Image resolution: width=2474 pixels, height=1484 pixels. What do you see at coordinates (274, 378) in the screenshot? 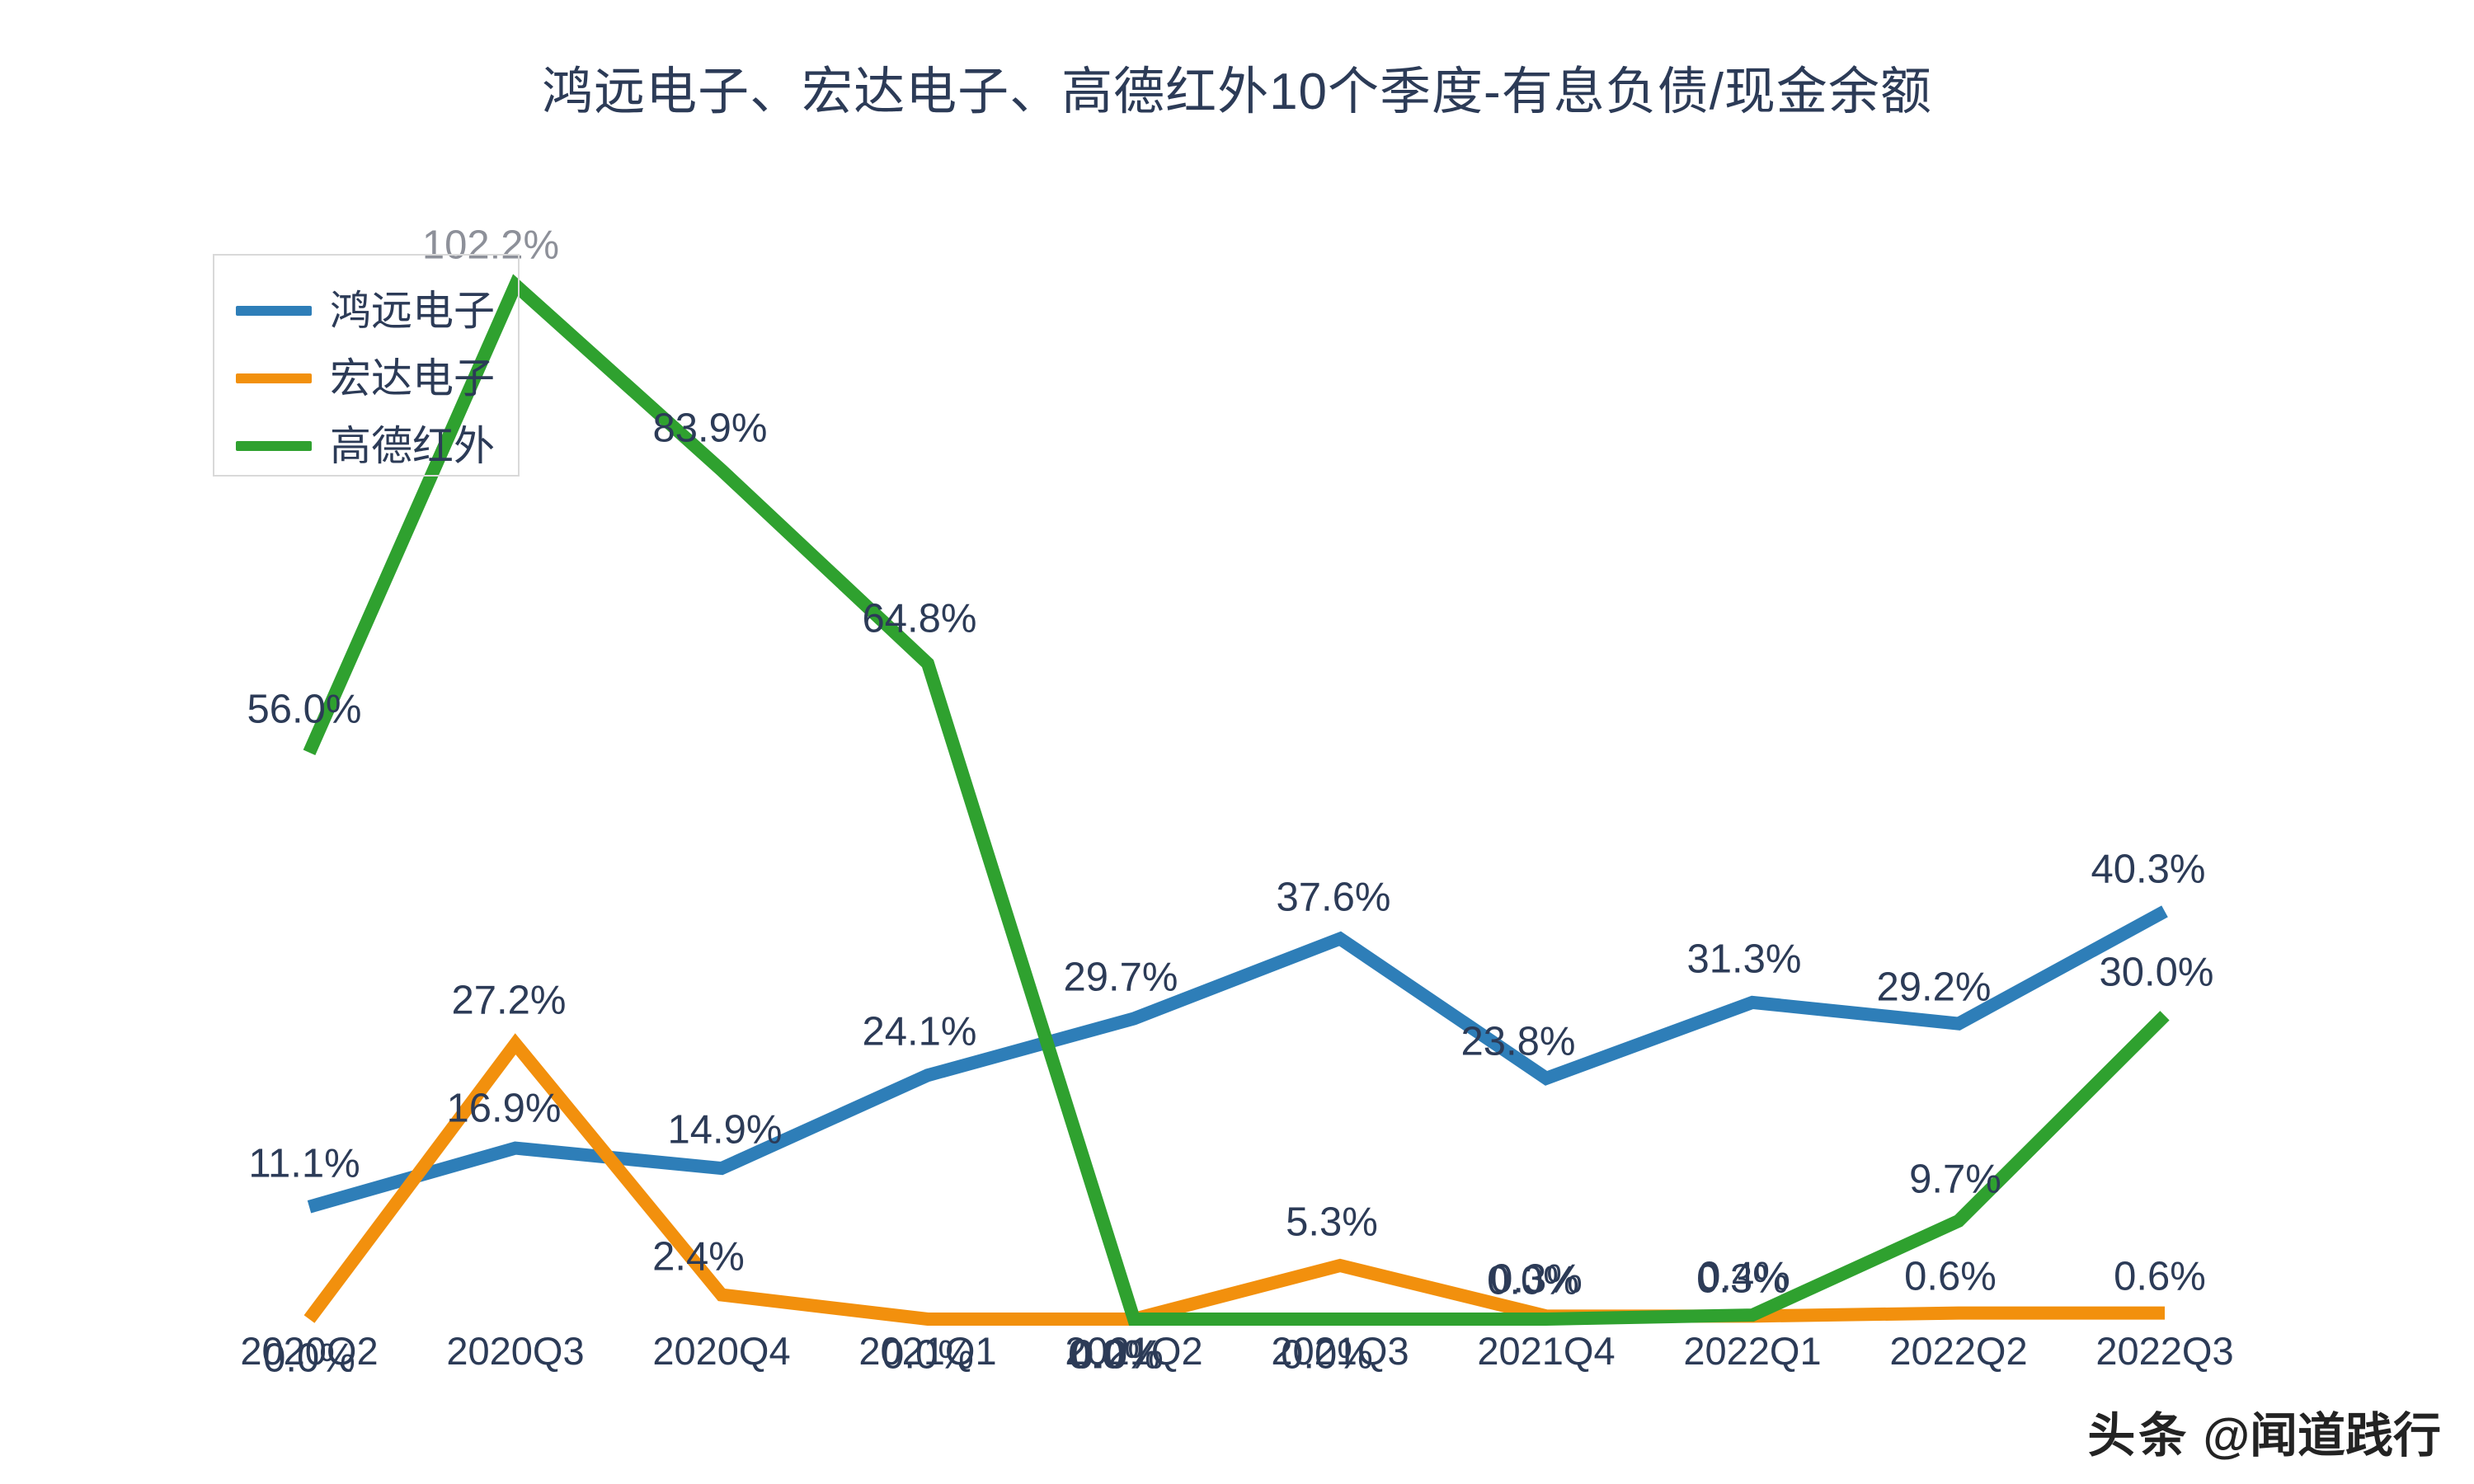
I see `legend-swatch-hongda` at bounding box center [274, 378].